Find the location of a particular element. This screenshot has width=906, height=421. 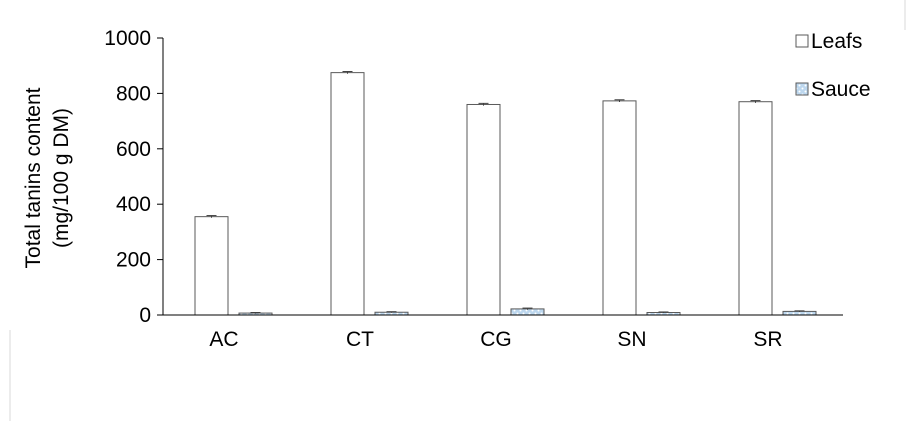

x-category-label: CT is located at coordinates (360, 339).